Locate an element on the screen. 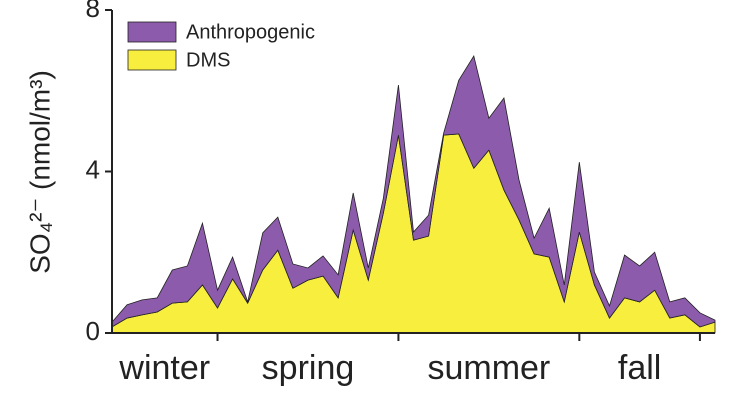  season-label: winter is located at coordinates (164, 368).